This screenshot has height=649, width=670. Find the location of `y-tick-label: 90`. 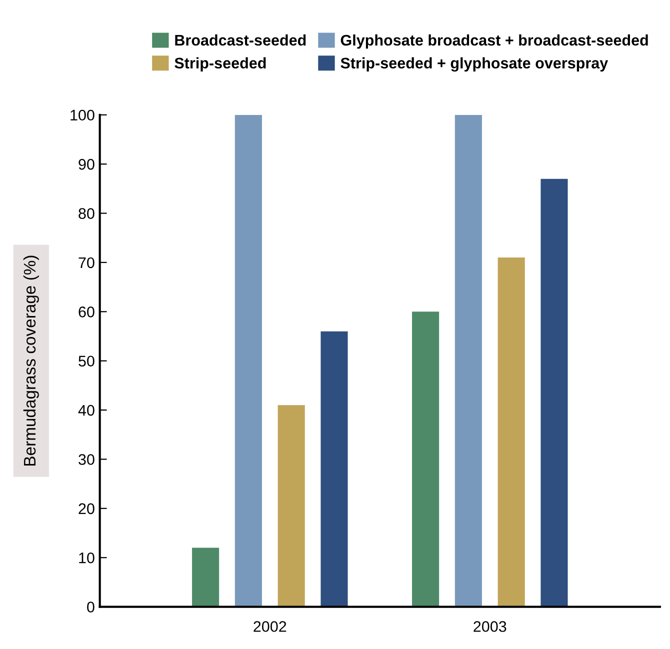

y-tick-label: 90 is located at coordinates (86, 164).